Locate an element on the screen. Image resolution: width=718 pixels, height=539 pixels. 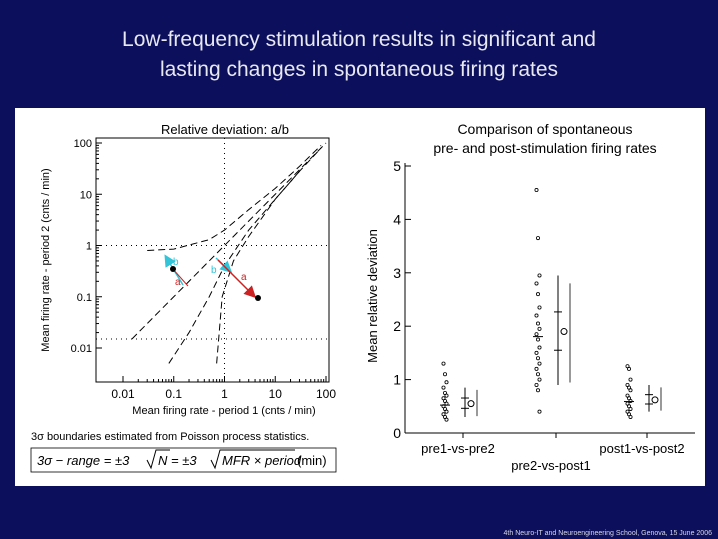
right-y-tick-label-1: 1 is located at coordinates (397, 380).